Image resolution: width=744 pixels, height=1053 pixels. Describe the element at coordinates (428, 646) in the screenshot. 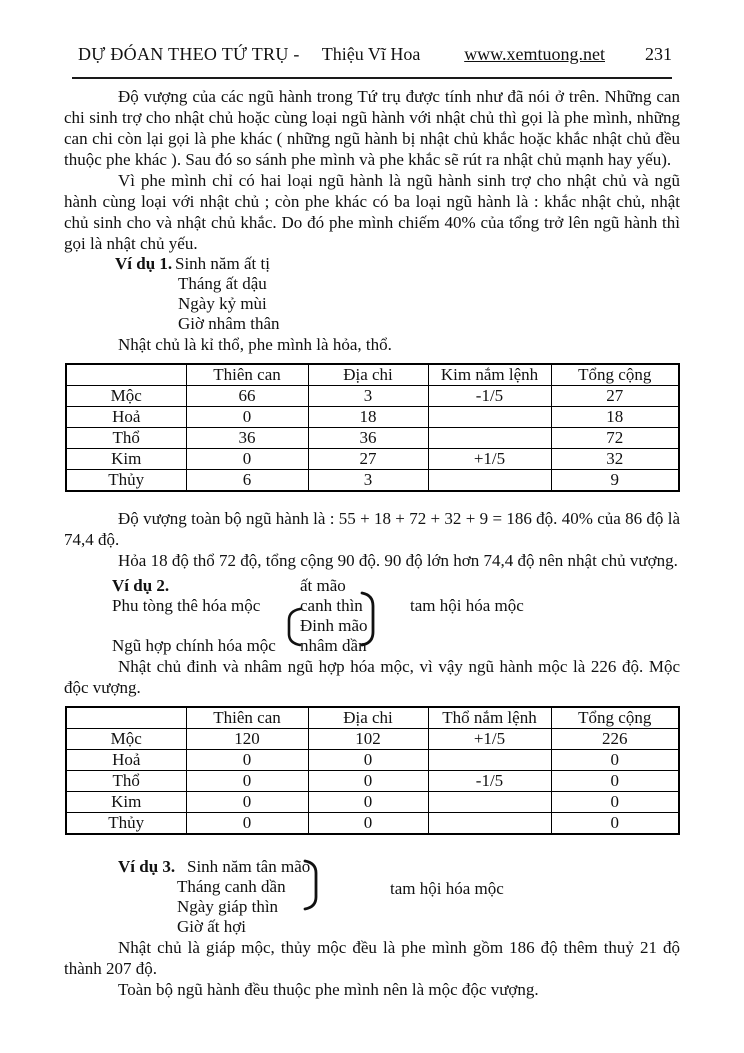

I see `example-2-row-4: Ngũ hợp chính hóa mộc nhâm dần` at that location.